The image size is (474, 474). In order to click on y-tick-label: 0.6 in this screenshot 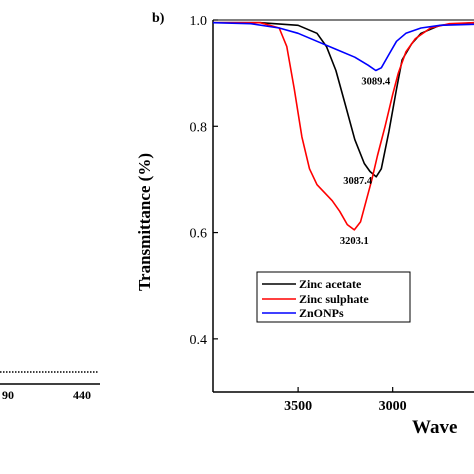, I will do `click(199, 234)`.